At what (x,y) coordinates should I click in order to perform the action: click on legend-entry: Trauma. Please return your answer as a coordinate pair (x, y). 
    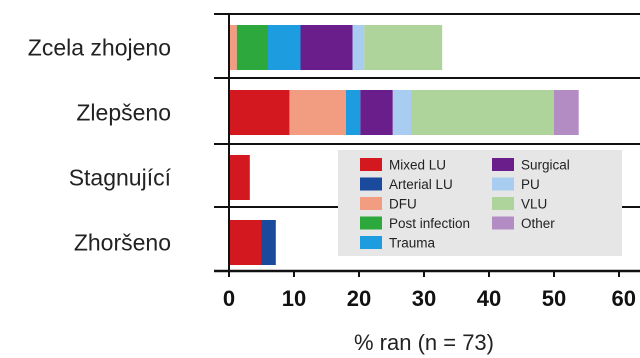
    Looking at the image, I should click on (412, 243).